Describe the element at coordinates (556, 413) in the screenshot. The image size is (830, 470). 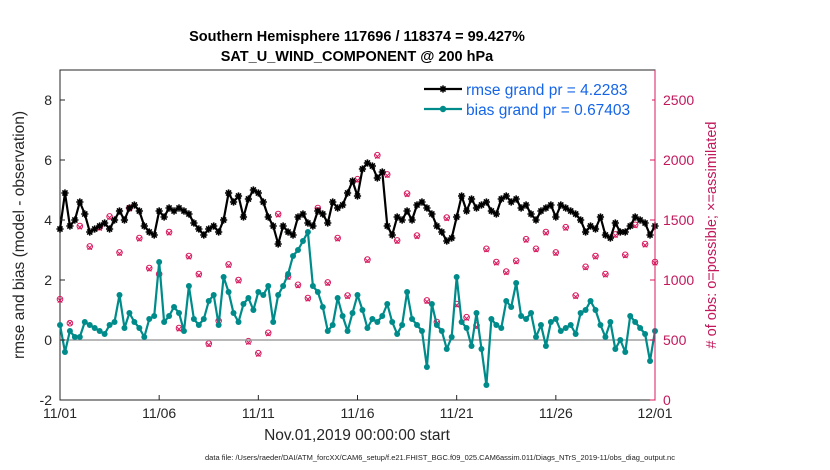
I see `x-tick-label: 11/26` at that location.